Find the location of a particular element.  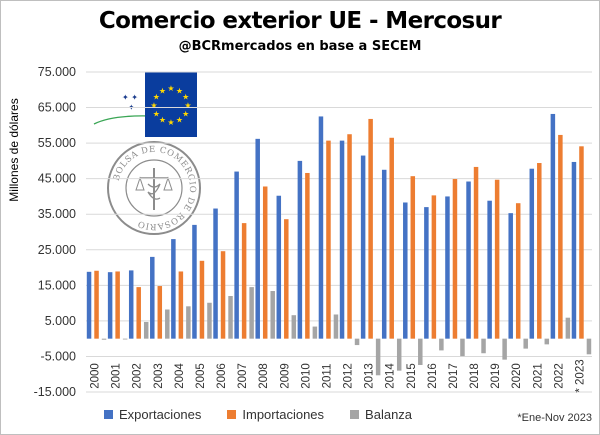

footnote: *Ene-Nov 2023 is located at coordinates (554, 418).